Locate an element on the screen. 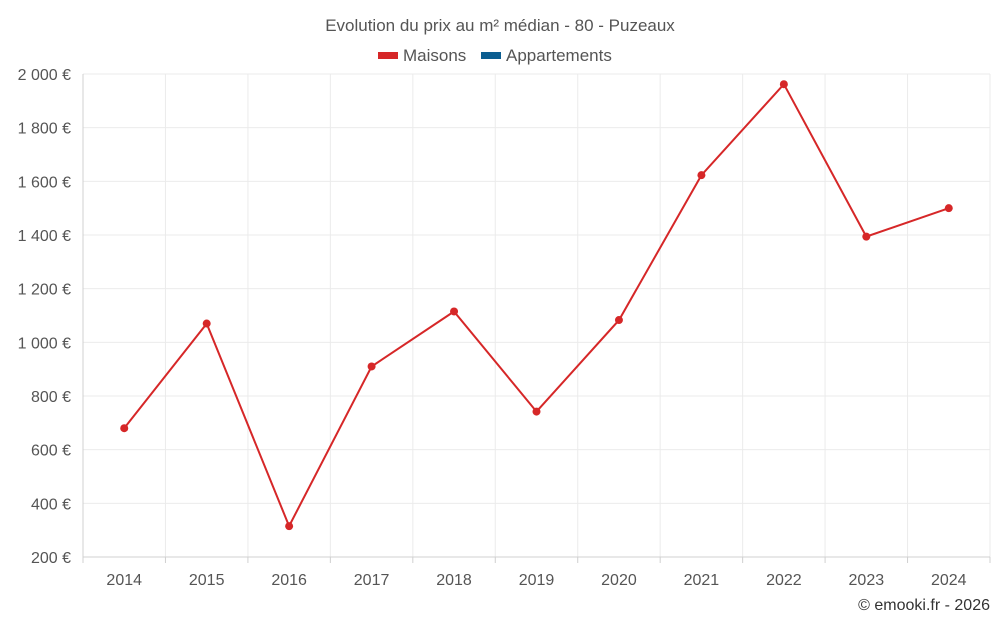 Image resolution: width=1000 pixels, height=625 pixels. x-tick-label: 2014 is located at coordinates (124, 580).